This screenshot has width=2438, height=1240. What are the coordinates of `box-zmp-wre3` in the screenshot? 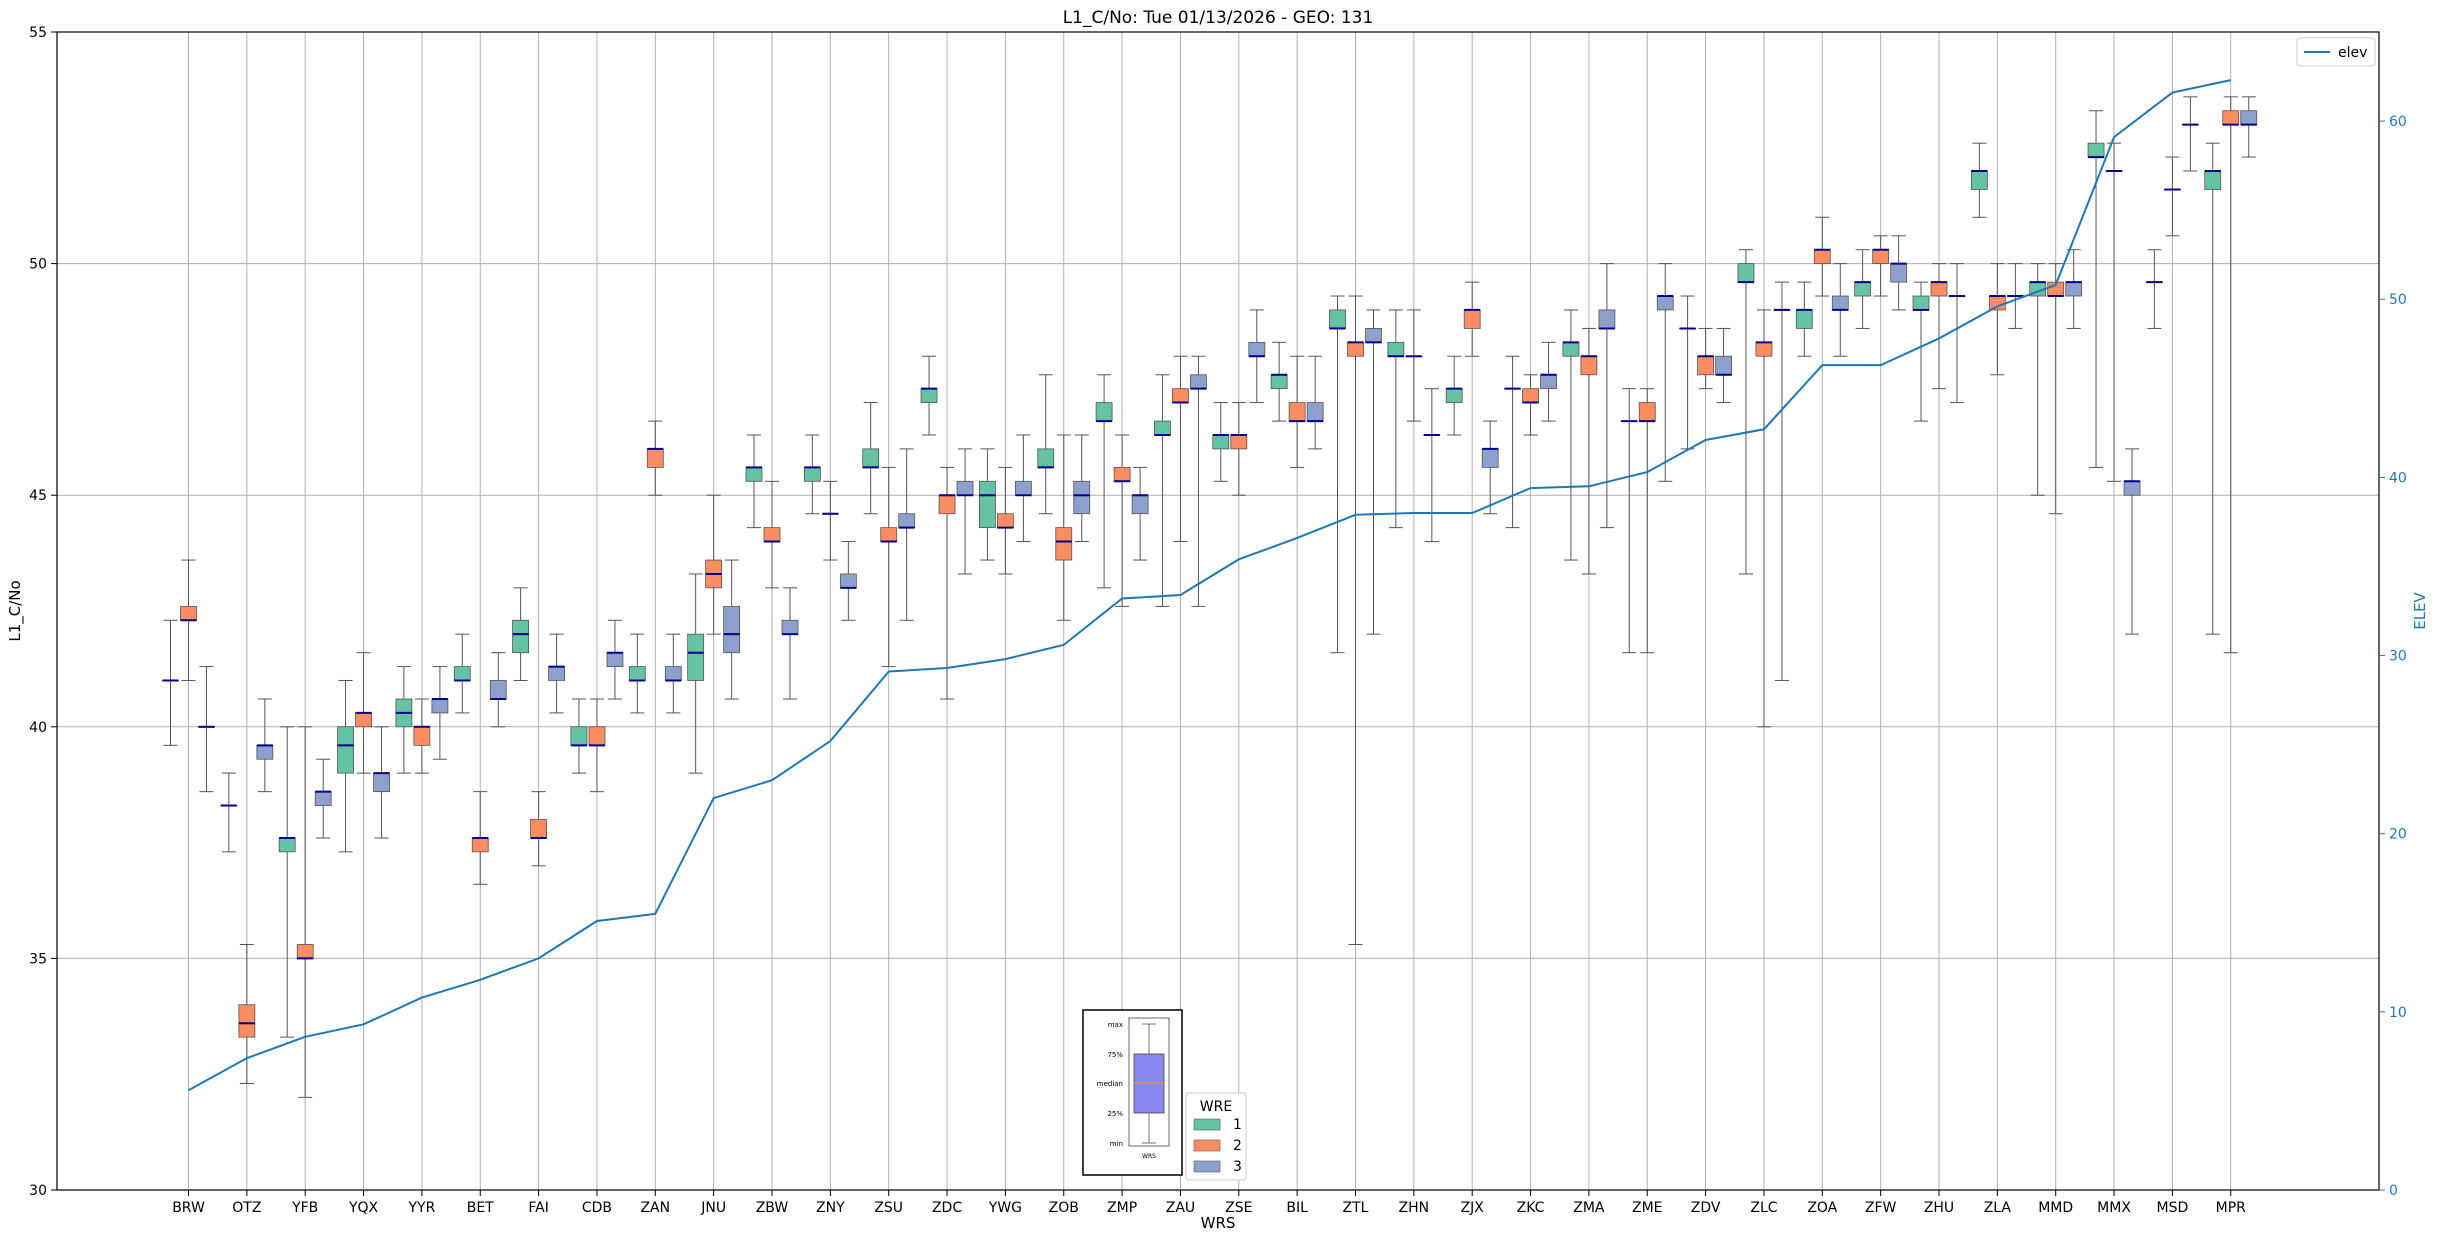 It's located at (1140, 513).